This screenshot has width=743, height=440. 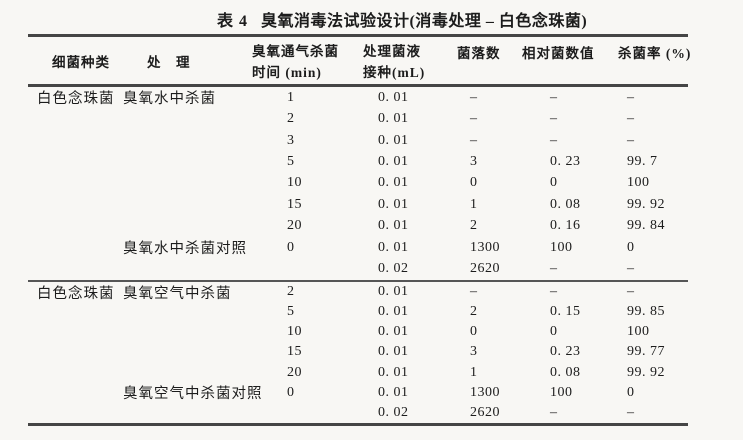 I want to click on table-number: 表 4, so click(x=233, y=21).